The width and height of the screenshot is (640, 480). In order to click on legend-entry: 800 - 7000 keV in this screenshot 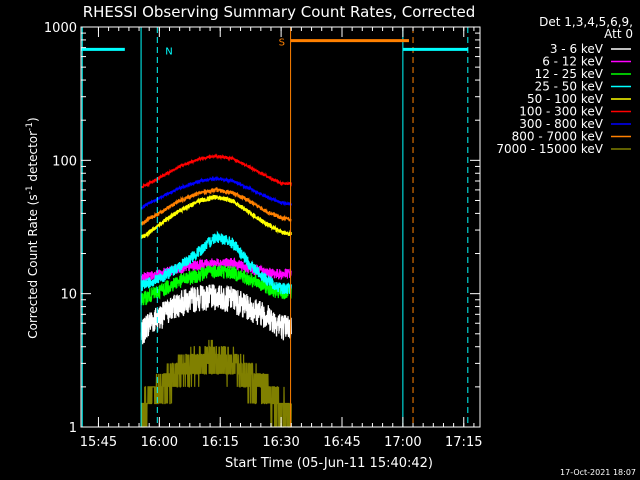, I will do `click(558, 137)`.